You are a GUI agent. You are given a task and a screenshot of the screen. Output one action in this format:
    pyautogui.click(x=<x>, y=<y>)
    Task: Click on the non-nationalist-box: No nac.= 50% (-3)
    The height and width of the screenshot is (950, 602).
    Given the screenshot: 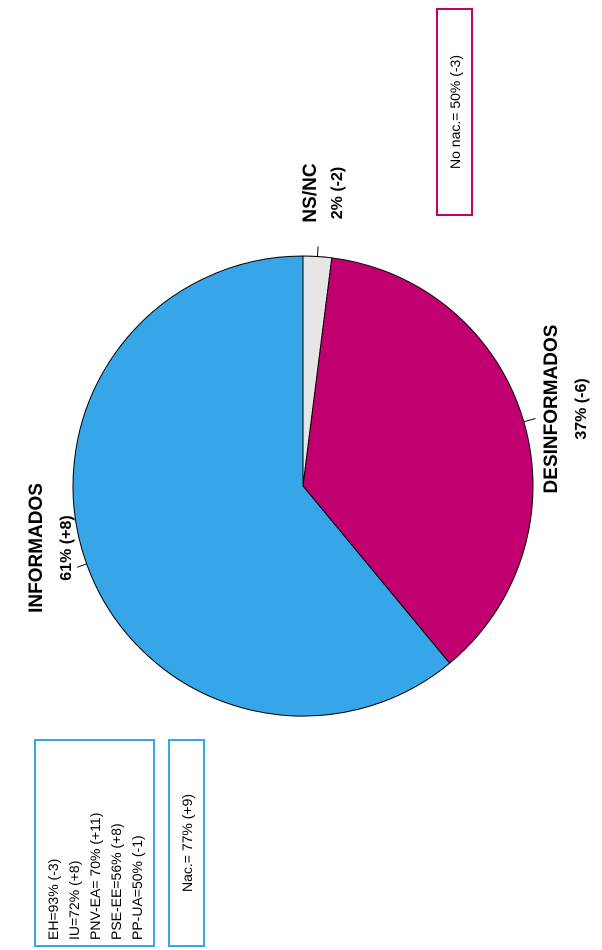 What is the action you would take?
    pyautogui.click(x=454, y=112)
    